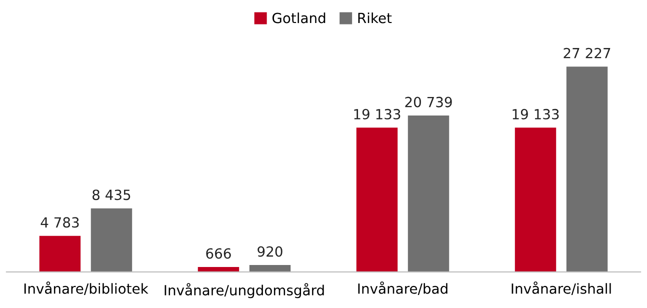  Describe the element at coordinates (218, 253) in the screenshot. I see `data-label: 666` at that location.